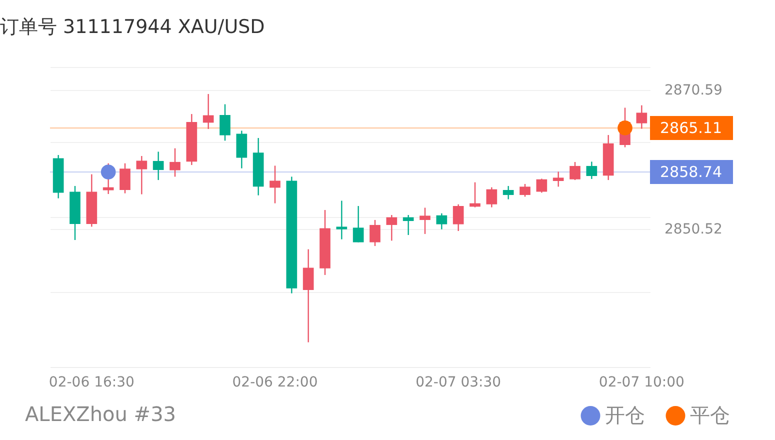  Describe the element at coordinates (625, 414) in the screenshot. I see `legend-label: 开仓` at that location.